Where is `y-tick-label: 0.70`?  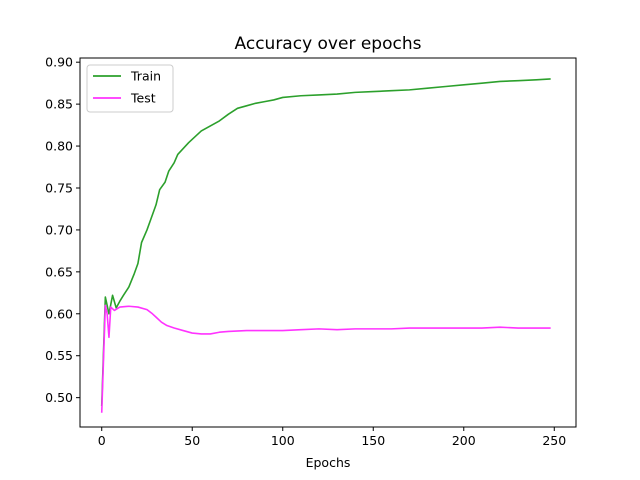
y-tick-label: 0.70 is located at coordinates (59, 229).